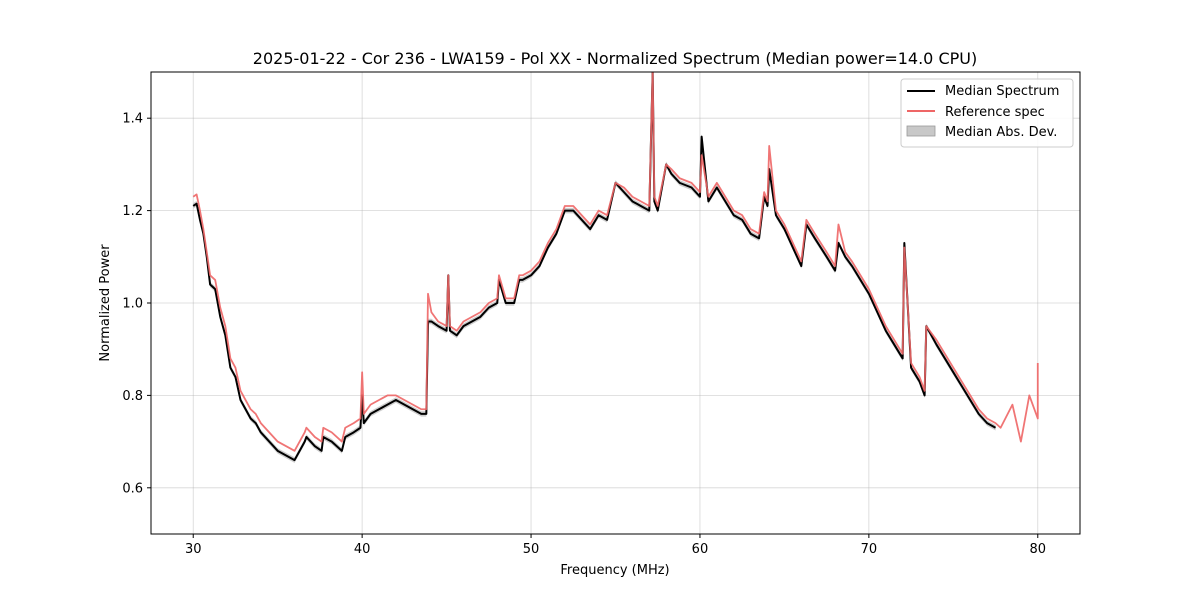 This screenshot has height=600, width=1200. Describe the element at coordinates (362, 549) in the screenshot. I see `x-tick-label: 40` at that location.